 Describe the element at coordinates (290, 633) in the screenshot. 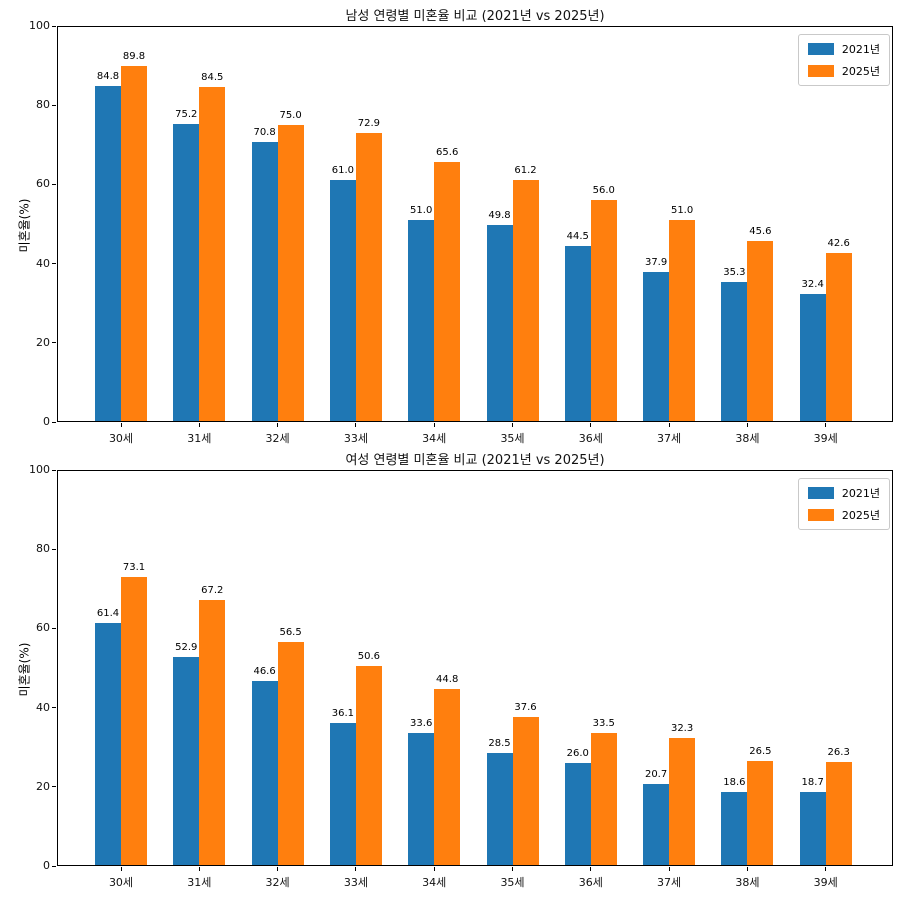

I see `bar-value-label: 56.5` at that location.